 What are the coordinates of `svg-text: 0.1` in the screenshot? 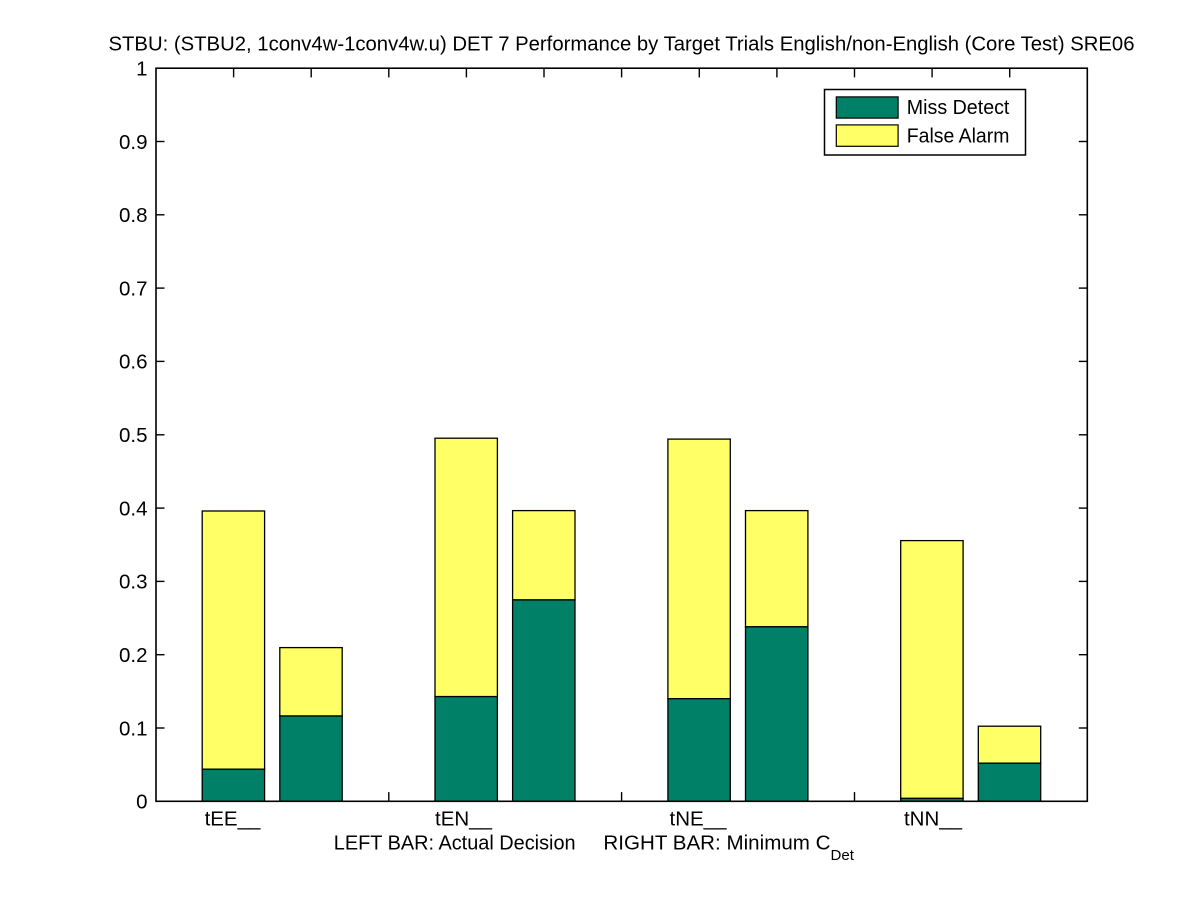 It's located at (133, 728).